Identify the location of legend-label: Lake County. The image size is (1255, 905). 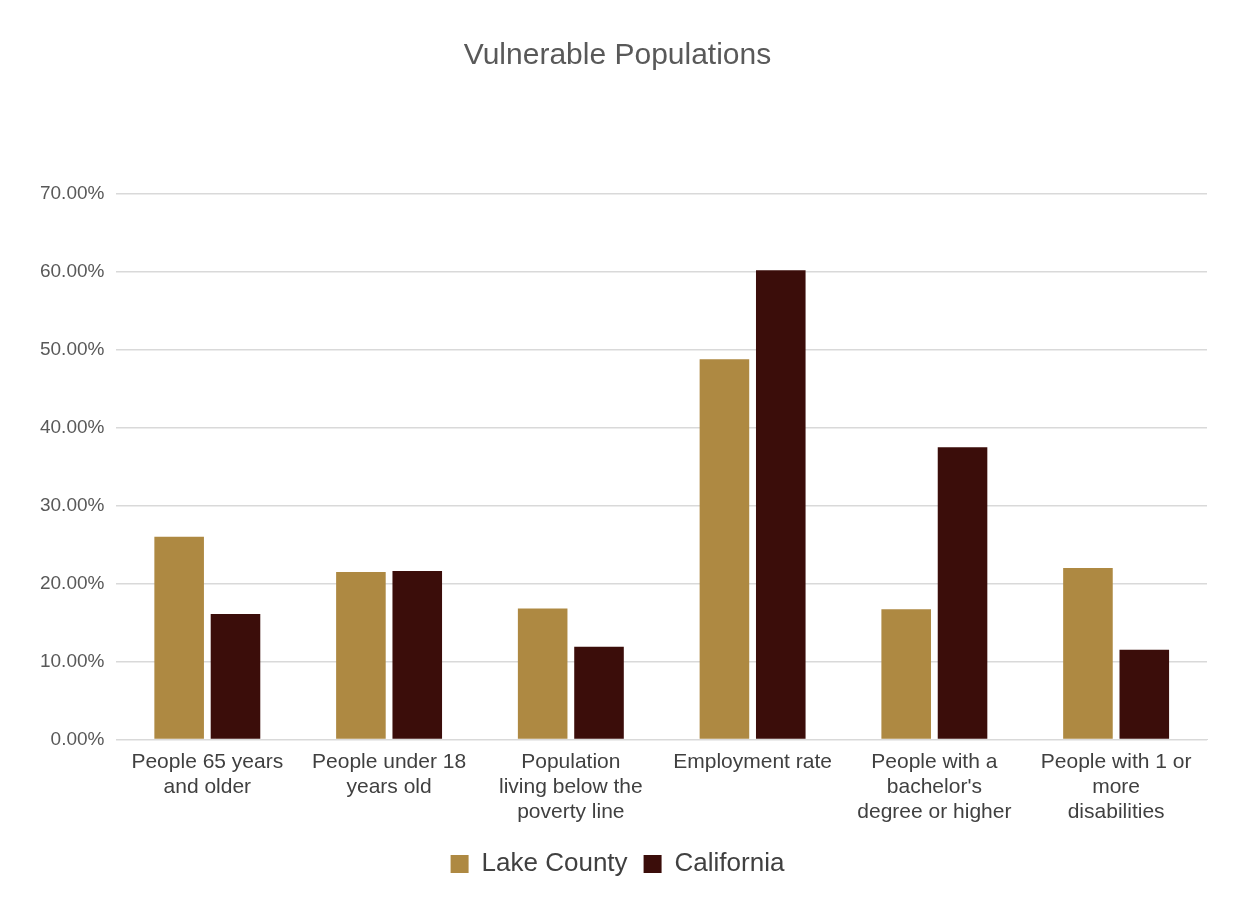
(554, 862).